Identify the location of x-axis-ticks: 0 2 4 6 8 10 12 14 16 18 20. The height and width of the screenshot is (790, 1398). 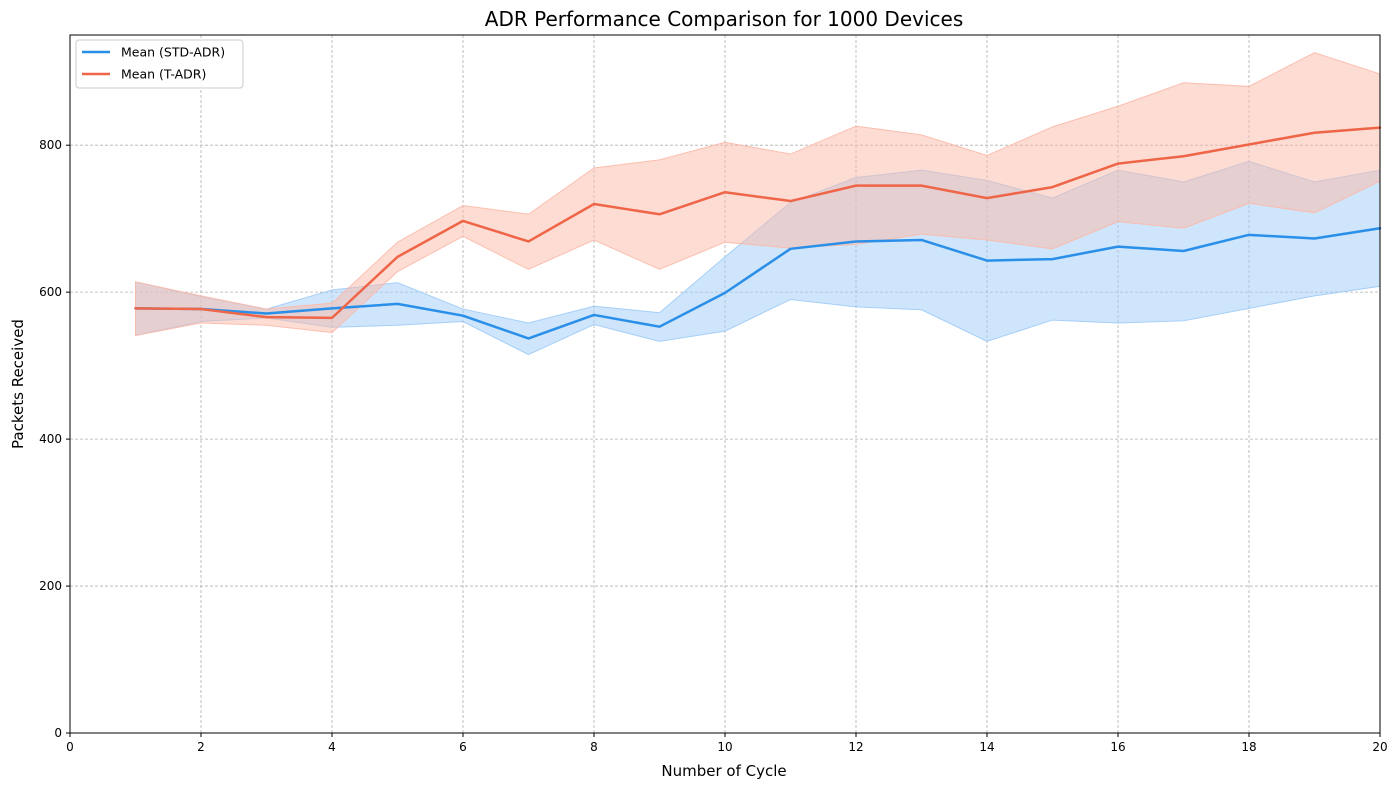
(727, 743).